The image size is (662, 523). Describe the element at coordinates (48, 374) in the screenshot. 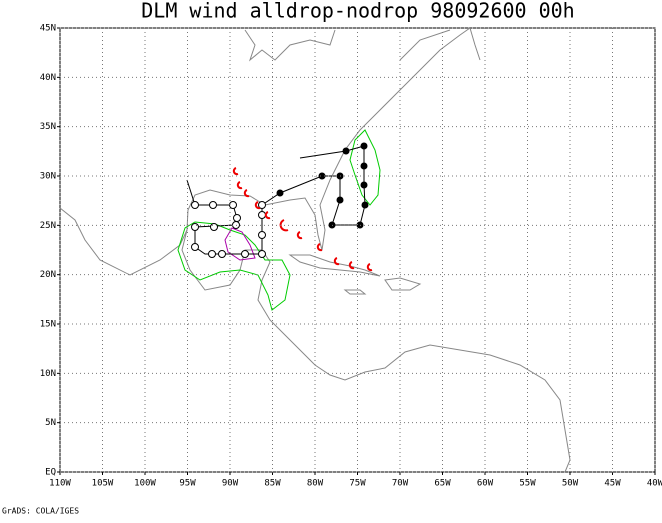

I see `lat-tick-label: 10N` at that location.